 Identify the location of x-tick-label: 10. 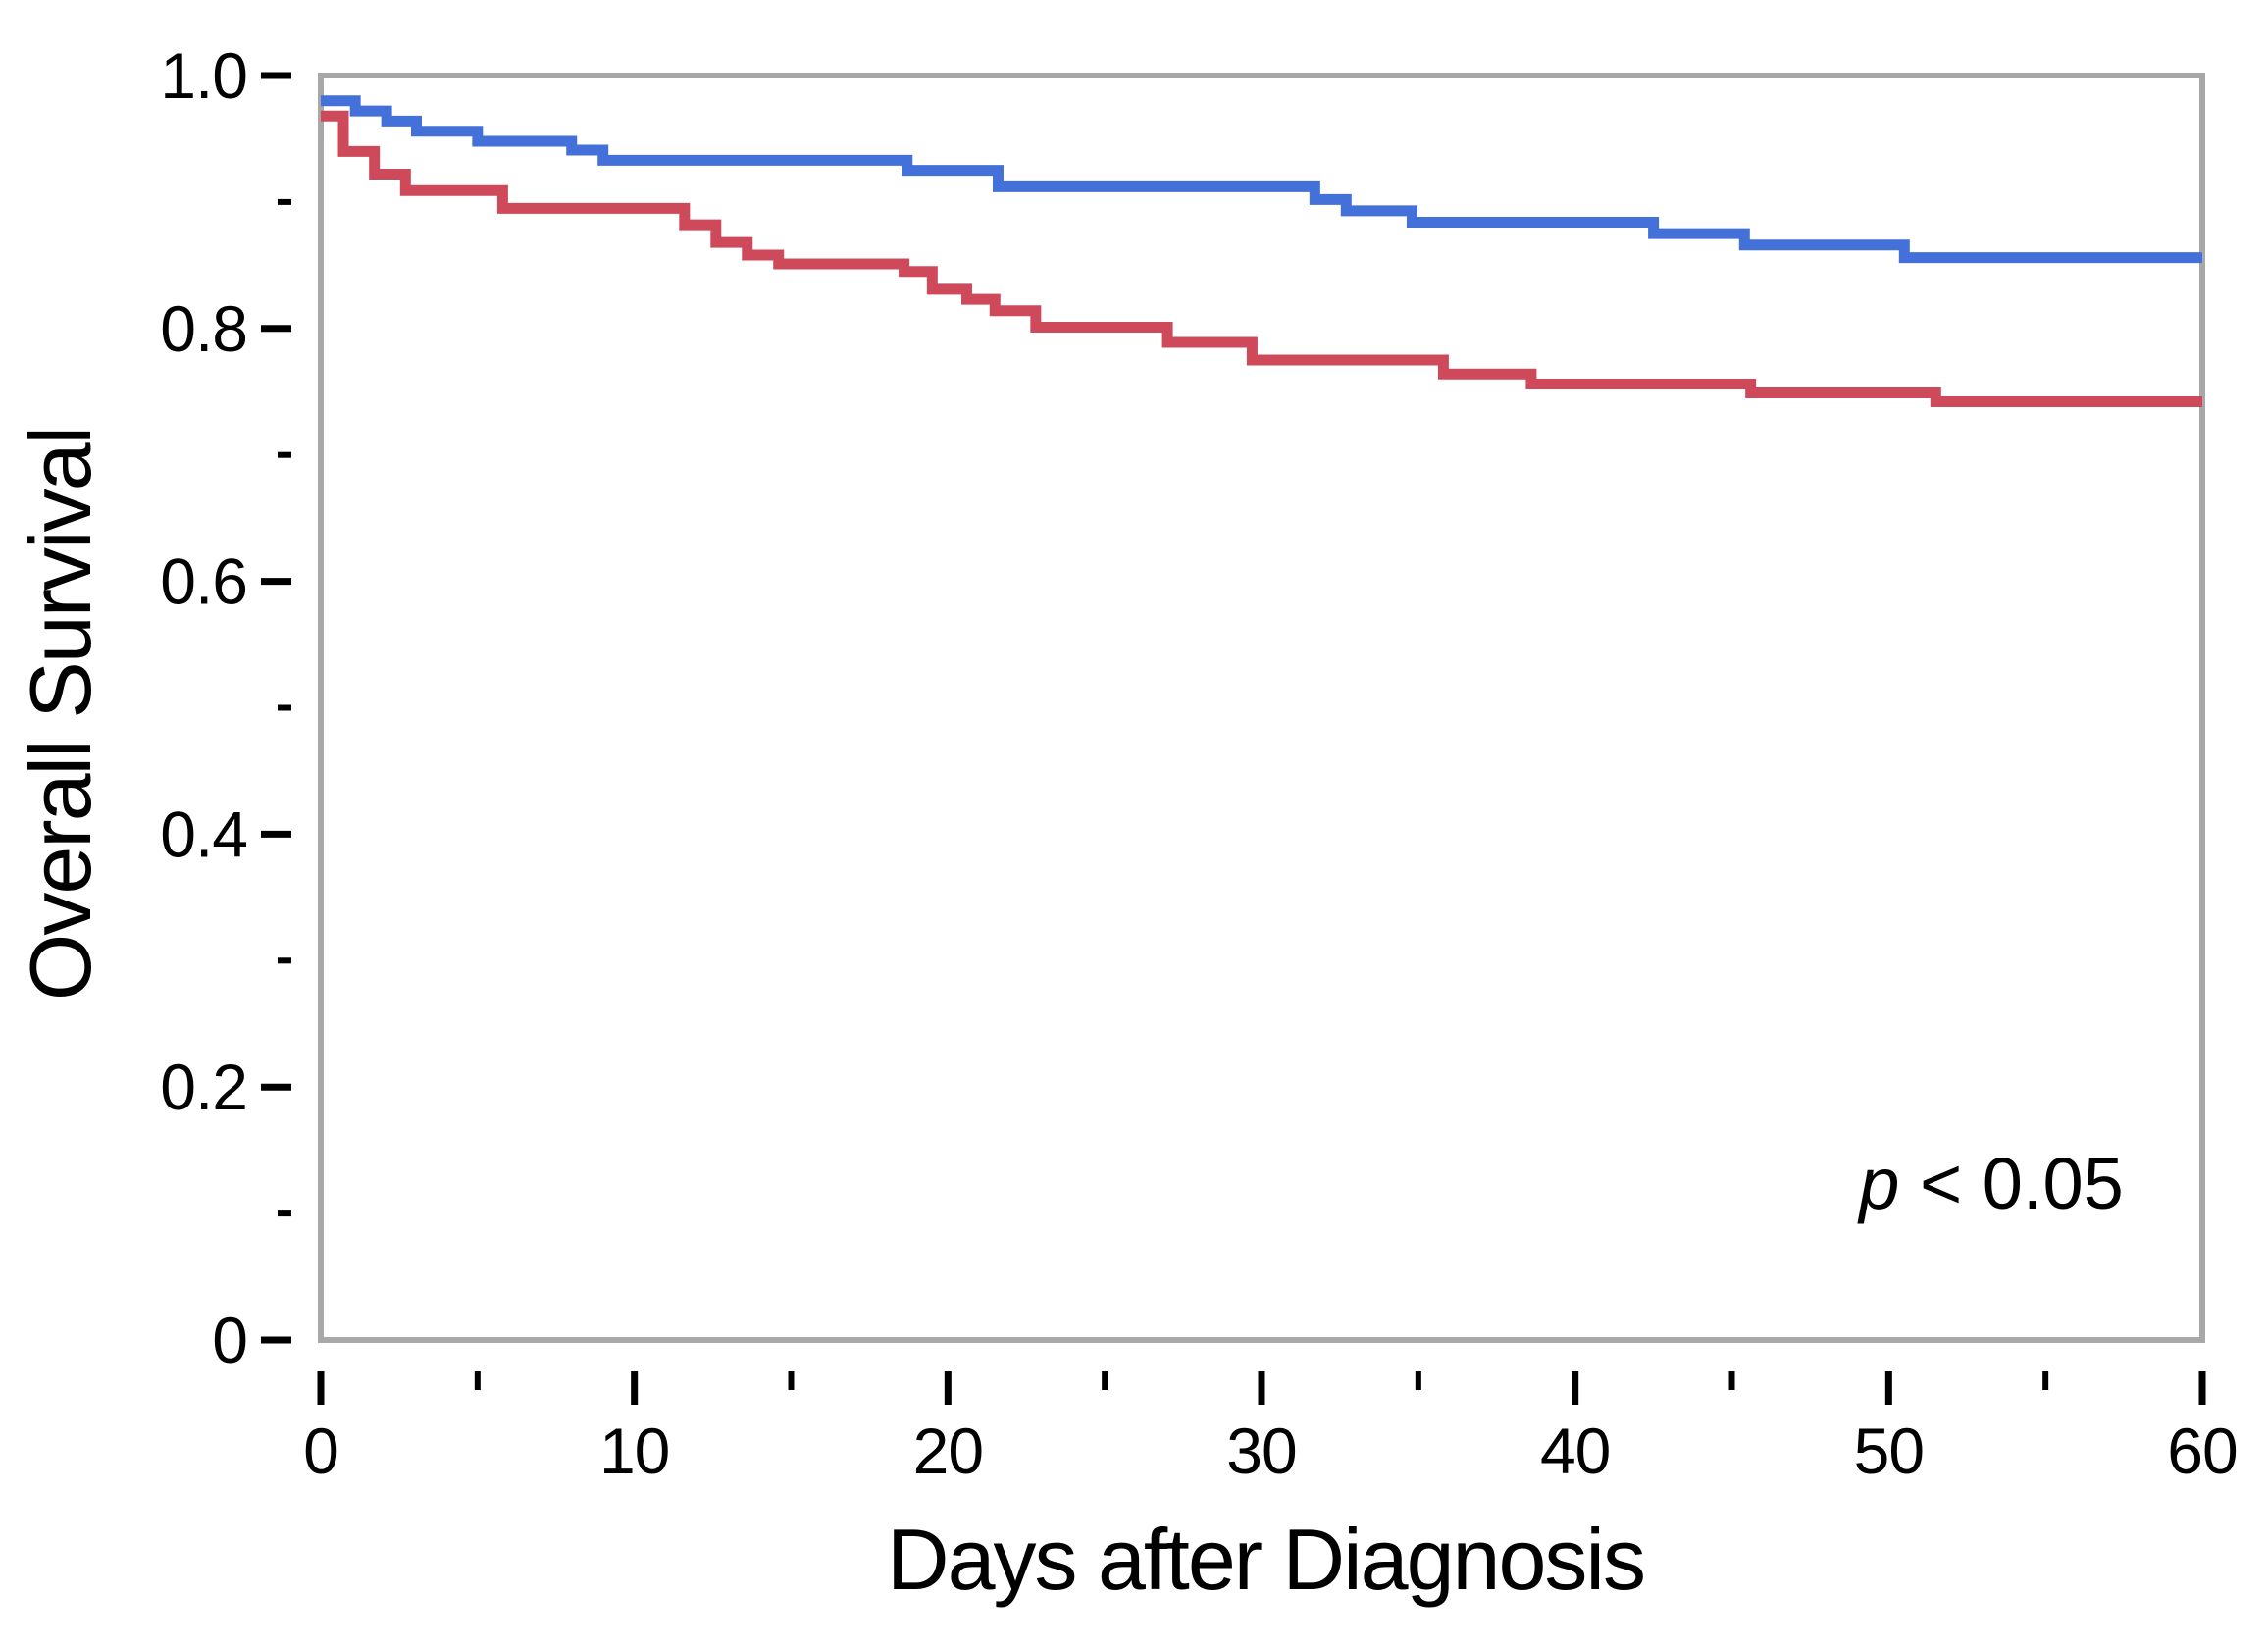
(634, 1451).